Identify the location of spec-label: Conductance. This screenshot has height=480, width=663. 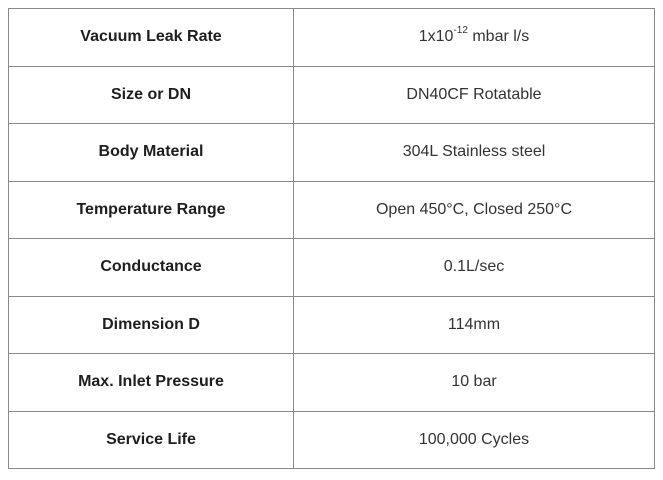
(151, 267).